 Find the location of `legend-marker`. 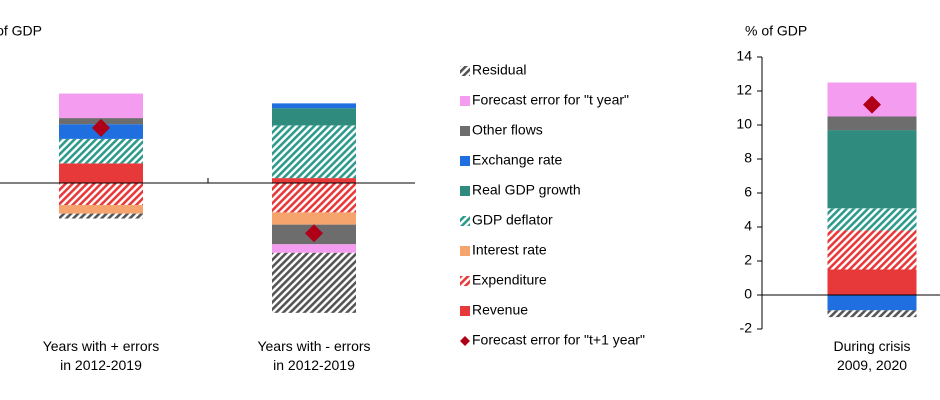

legend-marker is located at coordinates (465, 341).